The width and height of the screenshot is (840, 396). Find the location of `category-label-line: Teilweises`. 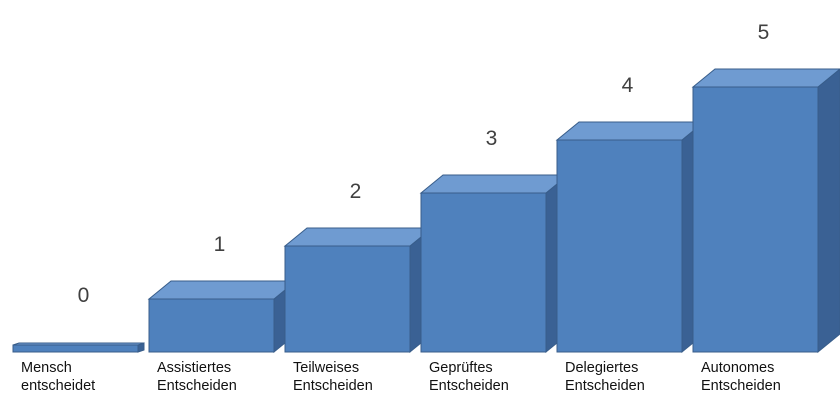

category-label-line: Teilweises is located at coordinates (326, 368).